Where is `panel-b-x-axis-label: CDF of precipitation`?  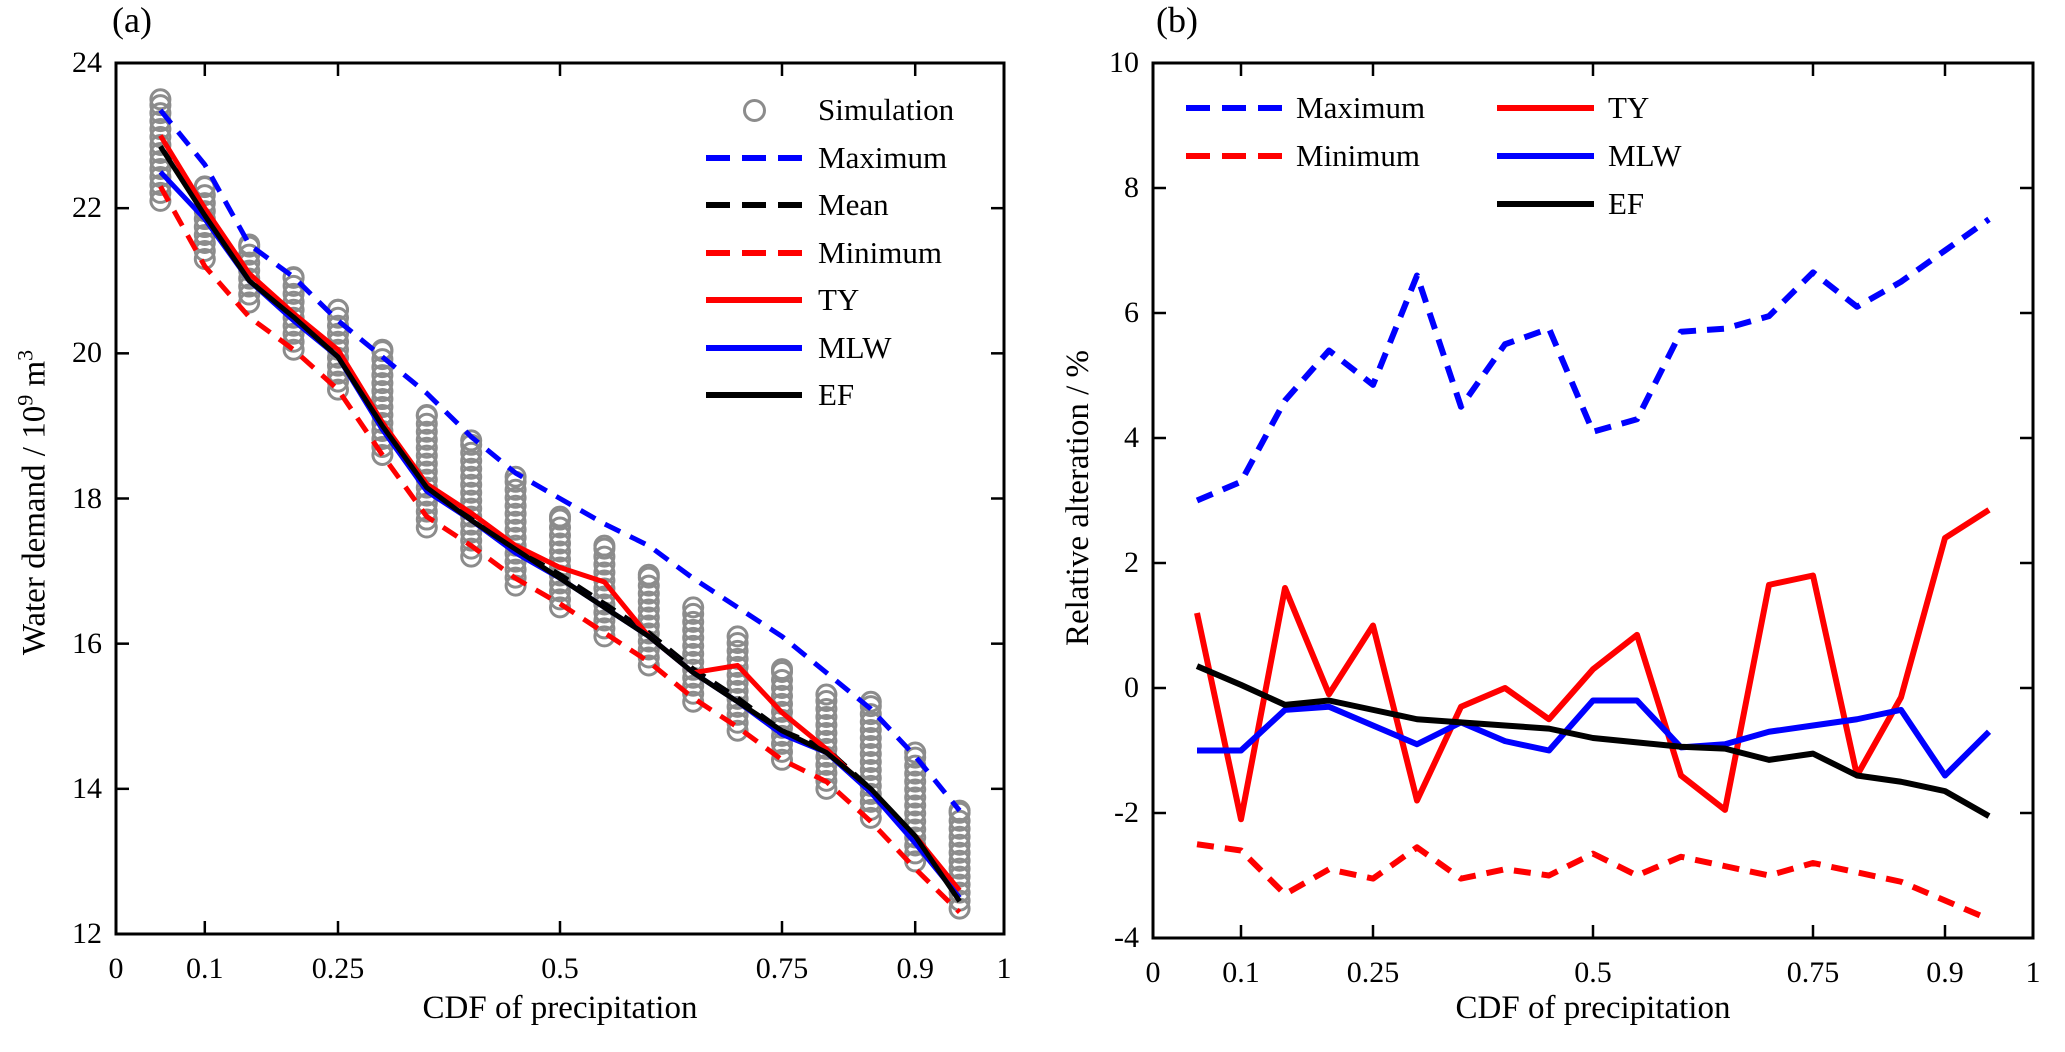 panel-b-x-axis-label: CDF of precipitation is located at coordinates (1593, 1008).